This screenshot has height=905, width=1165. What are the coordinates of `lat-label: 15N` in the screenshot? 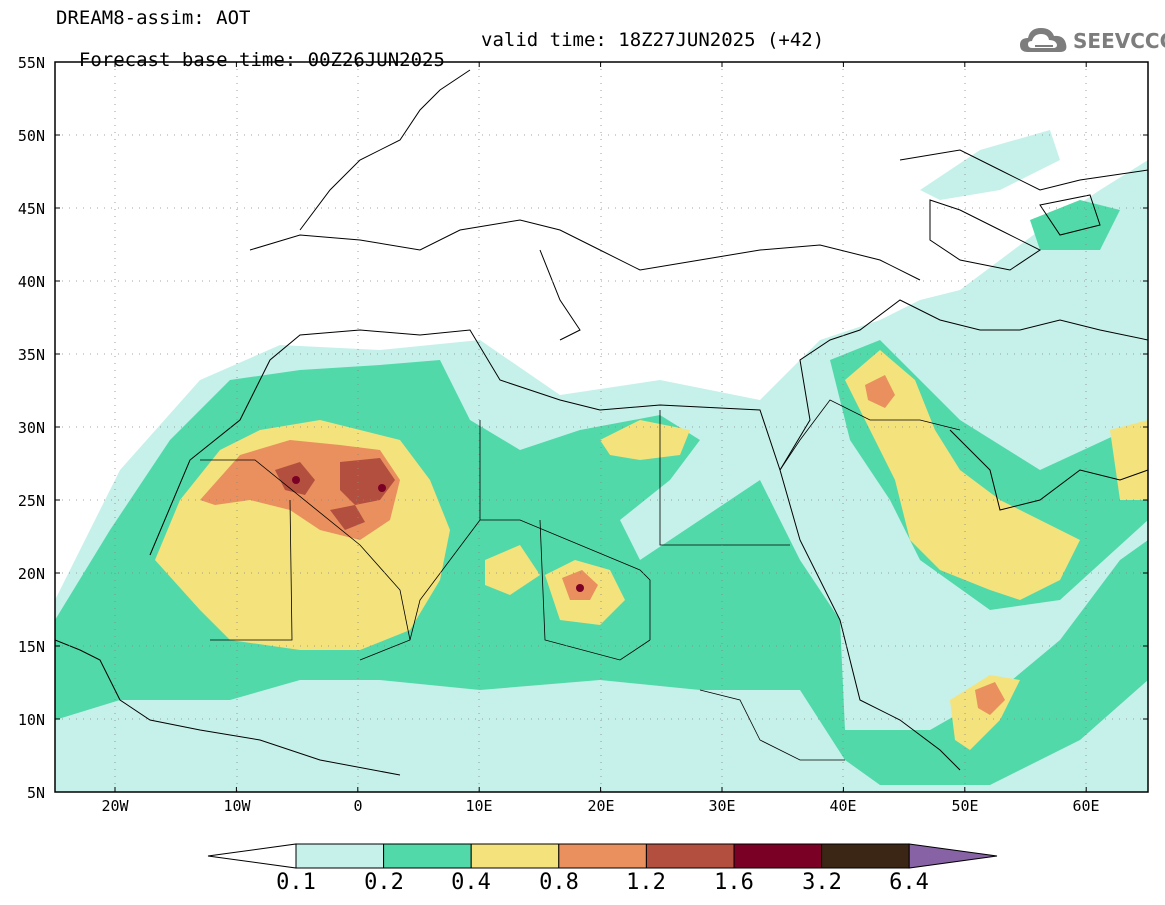 It's located at (31, 647).